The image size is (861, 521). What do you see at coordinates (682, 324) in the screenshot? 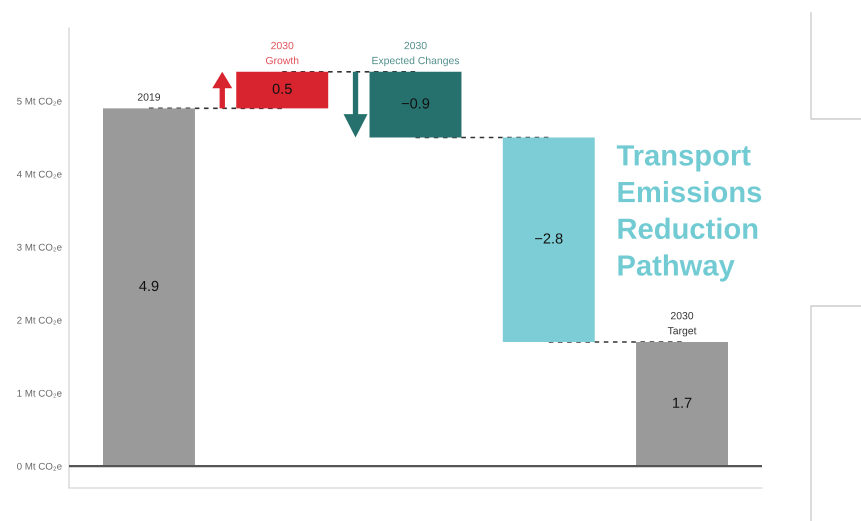
I see `x-tick-label: 2030 Target` at bounding box center [682, 324].